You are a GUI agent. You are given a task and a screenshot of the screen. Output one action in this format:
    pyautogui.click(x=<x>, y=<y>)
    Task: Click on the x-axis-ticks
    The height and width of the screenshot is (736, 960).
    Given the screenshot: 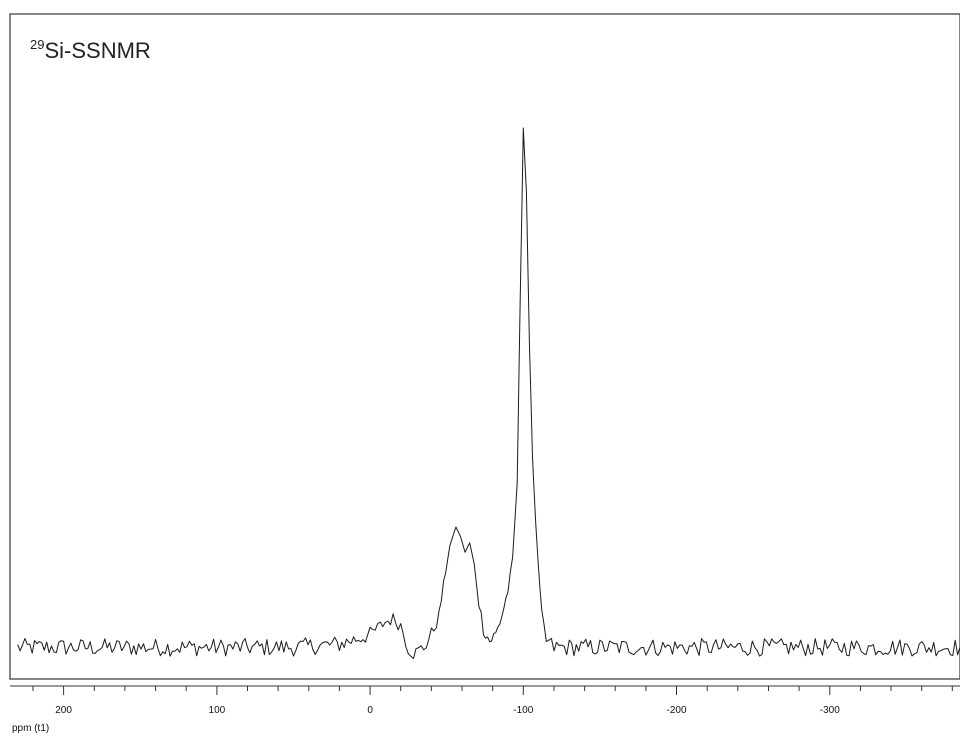 What is the action you would take?
    pyautogui.click(x=492, y=690)
    